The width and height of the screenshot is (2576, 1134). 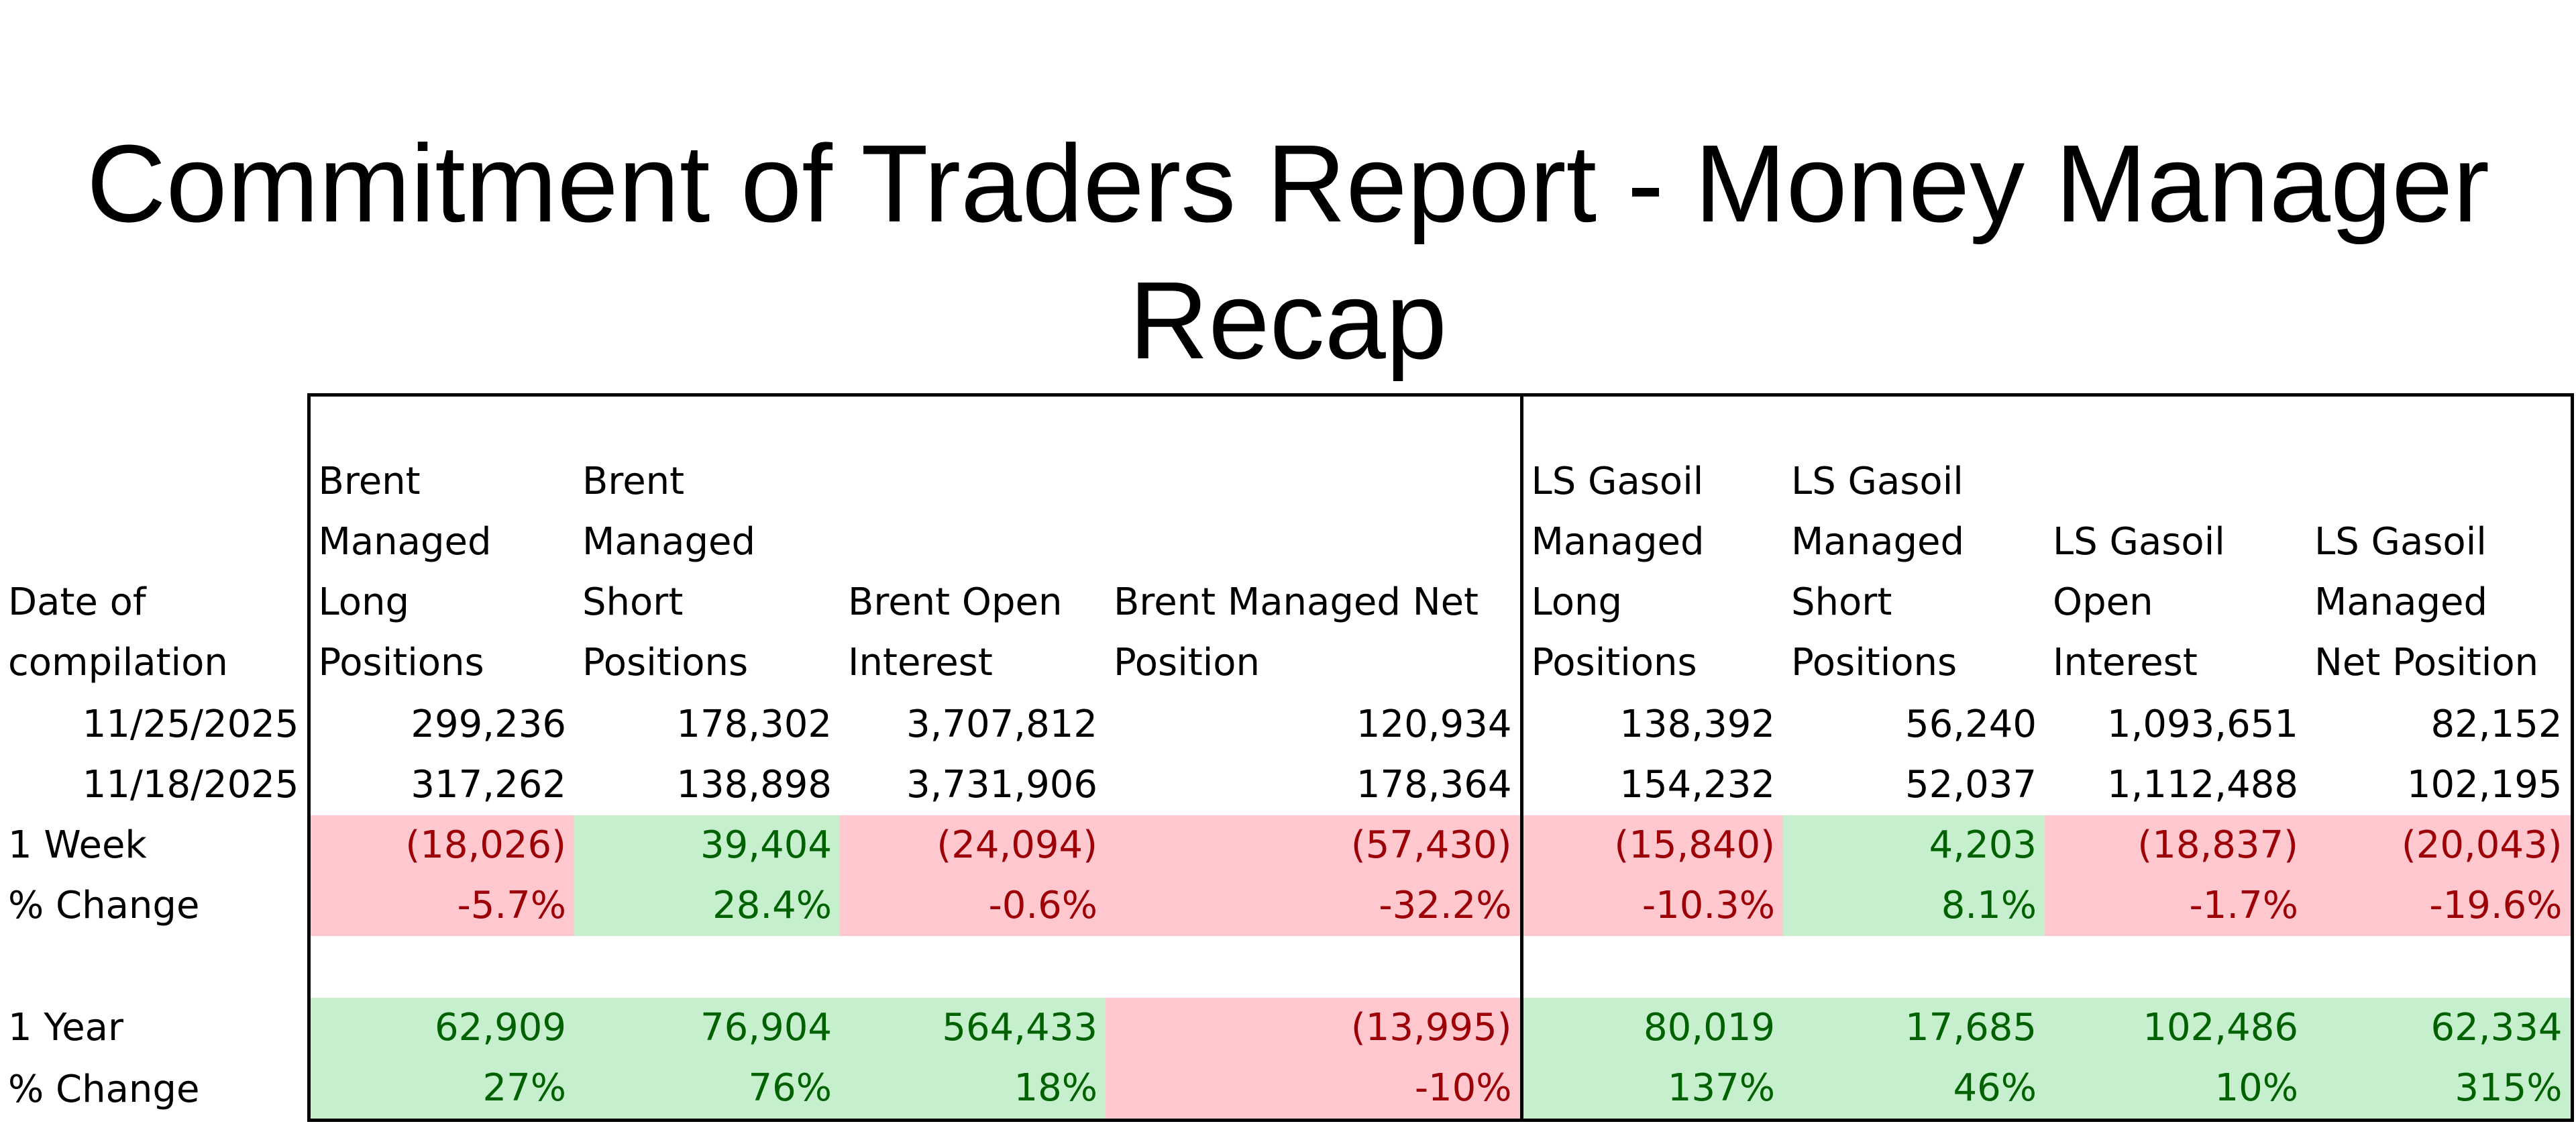 What do you see at coordinates (1914, 1027) in the screenshot?
I see `table-cell: 17,685` at bounding box center [1914, 1027].